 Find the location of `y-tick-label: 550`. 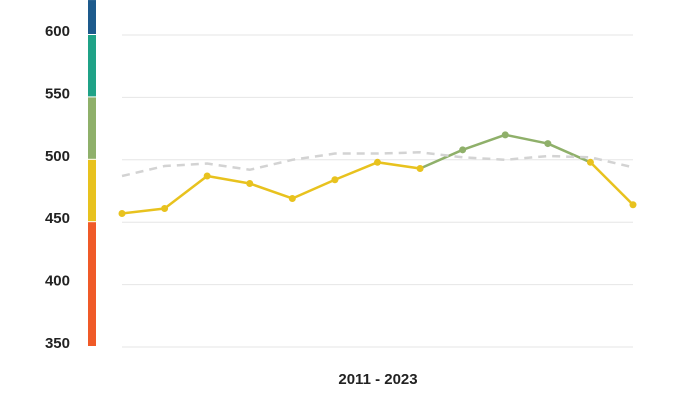

y-tick-label: 550 is located at coordinates (57, 93).